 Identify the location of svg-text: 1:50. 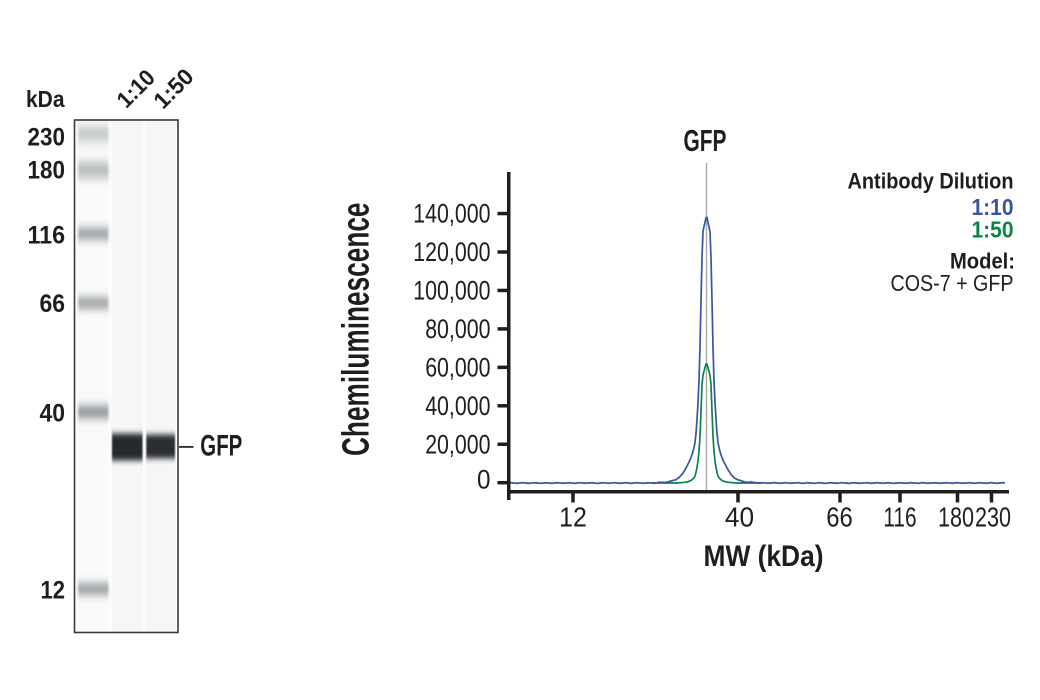
(993, 229).